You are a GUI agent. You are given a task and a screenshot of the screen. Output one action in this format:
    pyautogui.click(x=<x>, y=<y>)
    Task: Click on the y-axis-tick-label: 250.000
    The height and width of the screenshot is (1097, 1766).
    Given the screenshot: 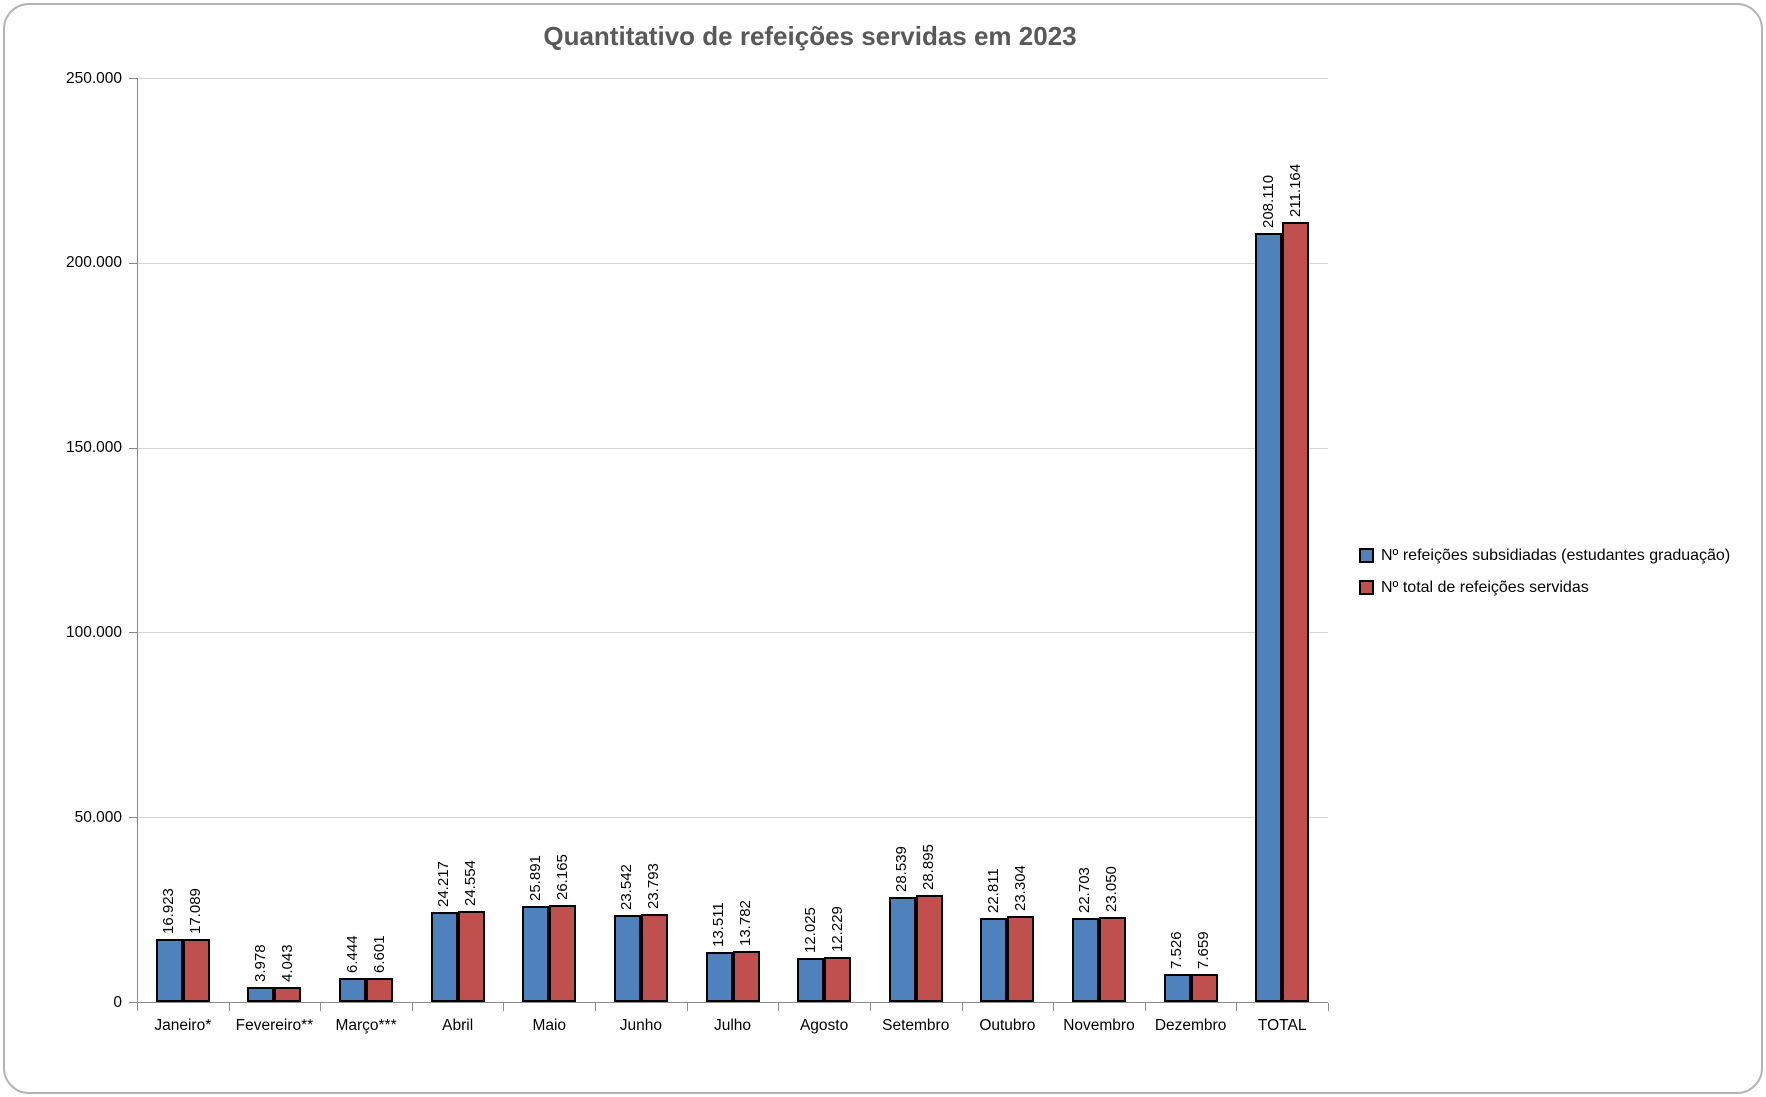 What is the action you would take?
    pyautogui.click(x=93, y=78)
    